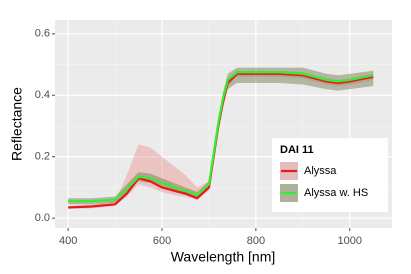 The image size is (411, 274). What do you see at coordinates (256, 241) in the screenshot?
I see `x-tick-label: 800` at bounding box center [256, 241].